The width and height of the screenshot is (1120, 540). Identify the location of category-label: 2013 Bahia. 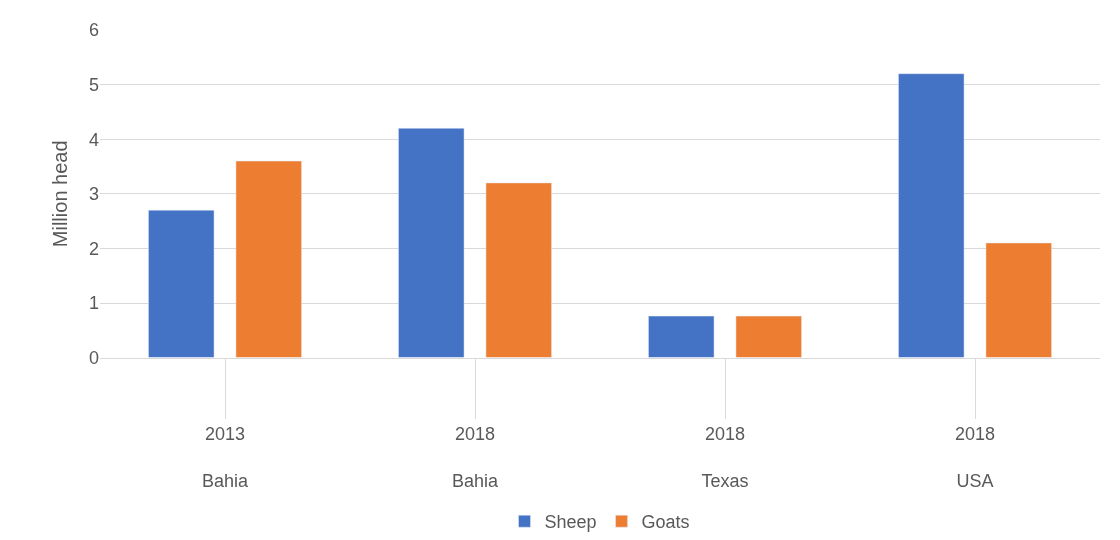
(225, 457).